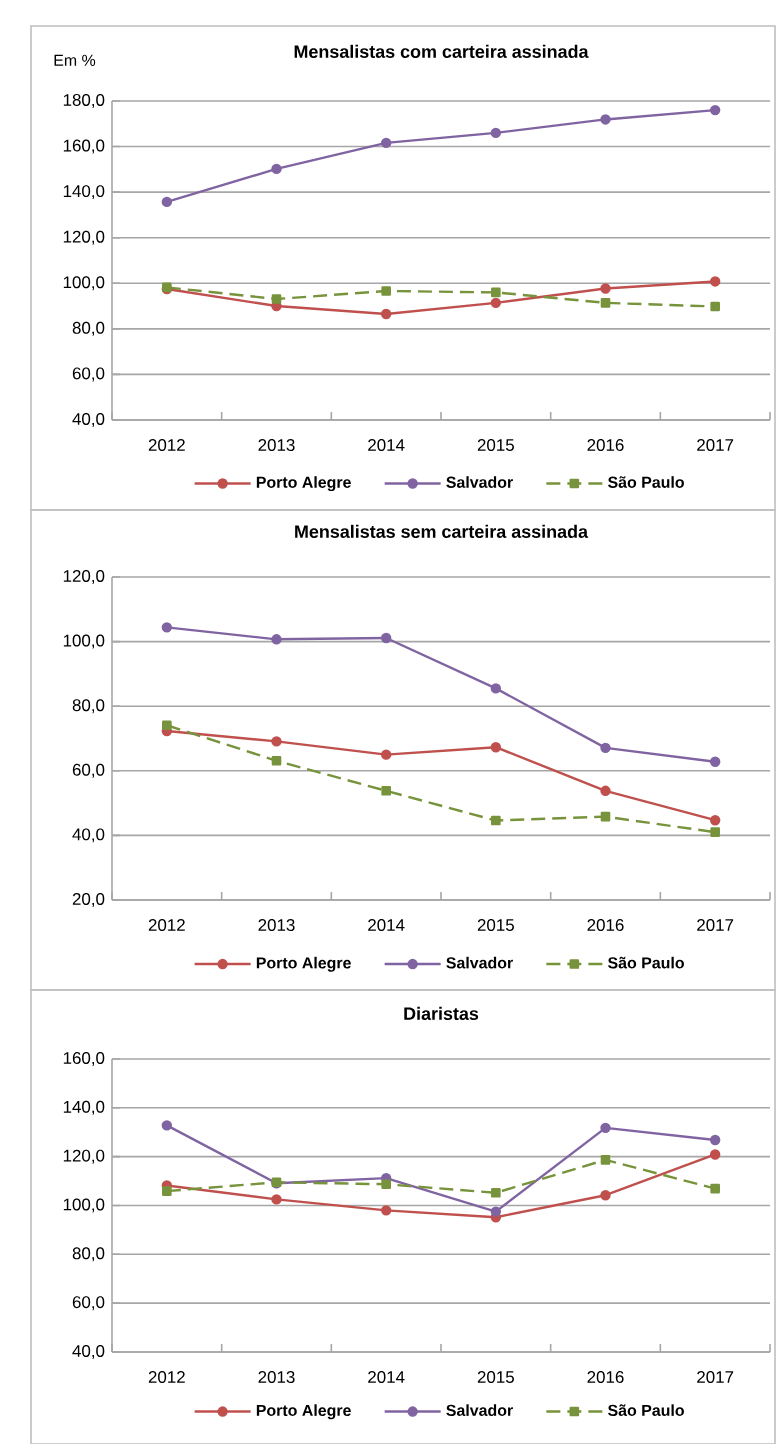 This screenshot has height=1444, width=776. I want to click on y-tick-label: 180,0, so click(84, 100).